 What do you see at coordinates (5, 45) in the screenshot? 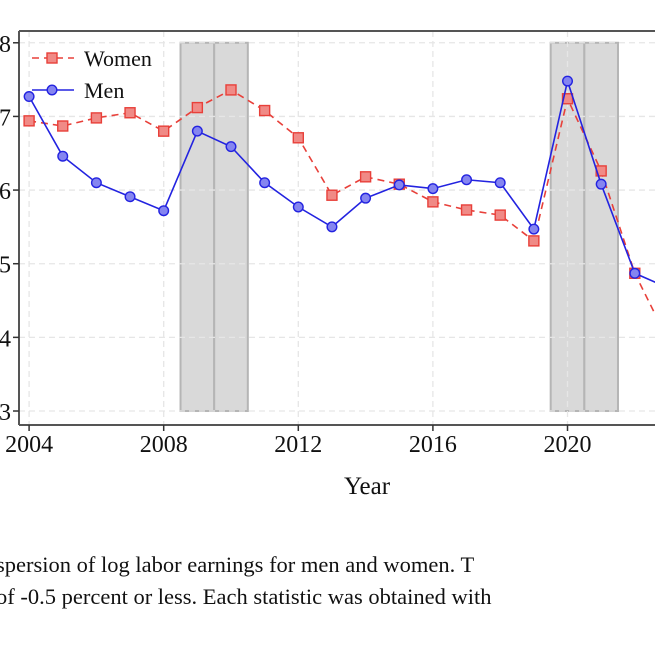
I see `y-tick-label: 8` at bounding box center [5, 45].